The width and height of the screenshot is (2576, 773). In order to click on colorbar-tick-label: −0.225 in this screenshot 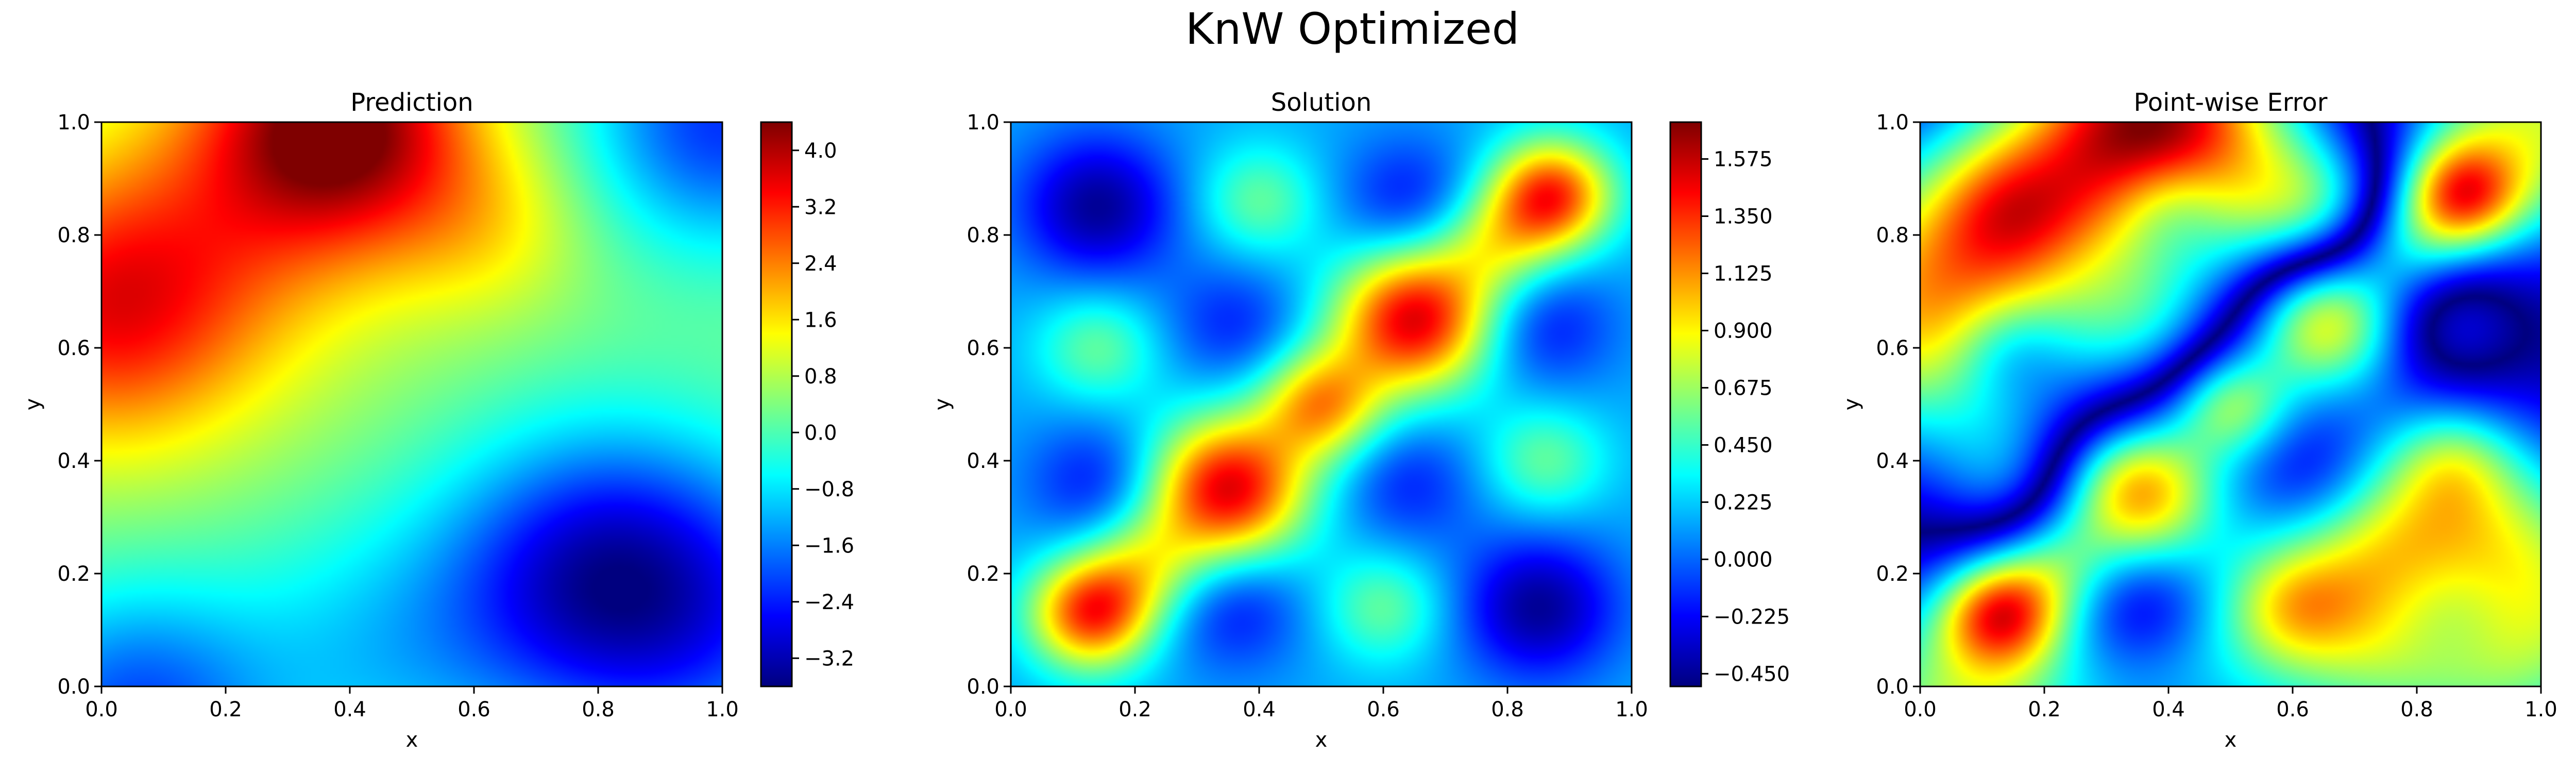, I will do `click(1752, 617)`.